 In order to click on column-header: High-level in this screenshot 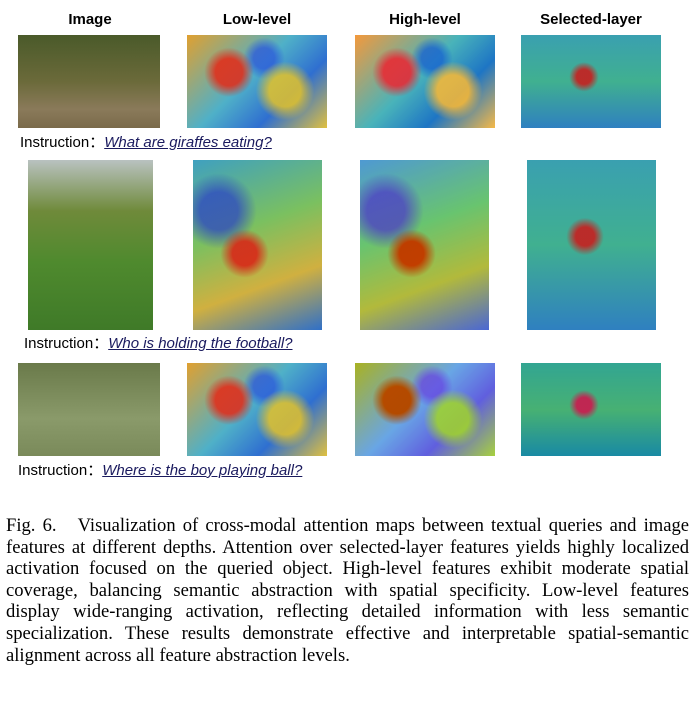, I will do `click(425, 19)`.